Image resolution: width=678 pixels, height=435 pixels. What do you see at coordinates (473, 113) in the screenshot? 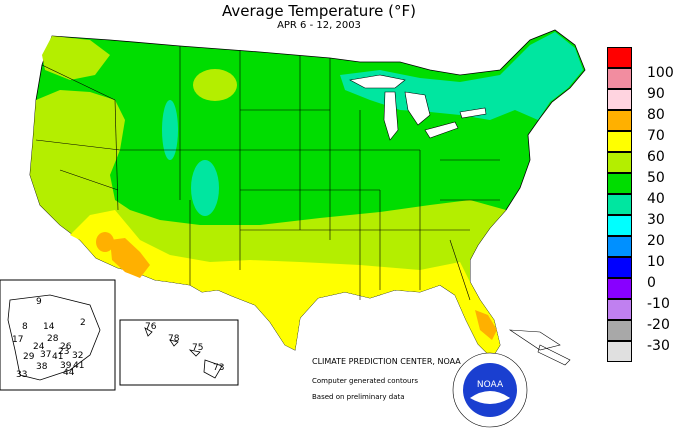
I see `lake-ontario` at bounding box center [473, 113].